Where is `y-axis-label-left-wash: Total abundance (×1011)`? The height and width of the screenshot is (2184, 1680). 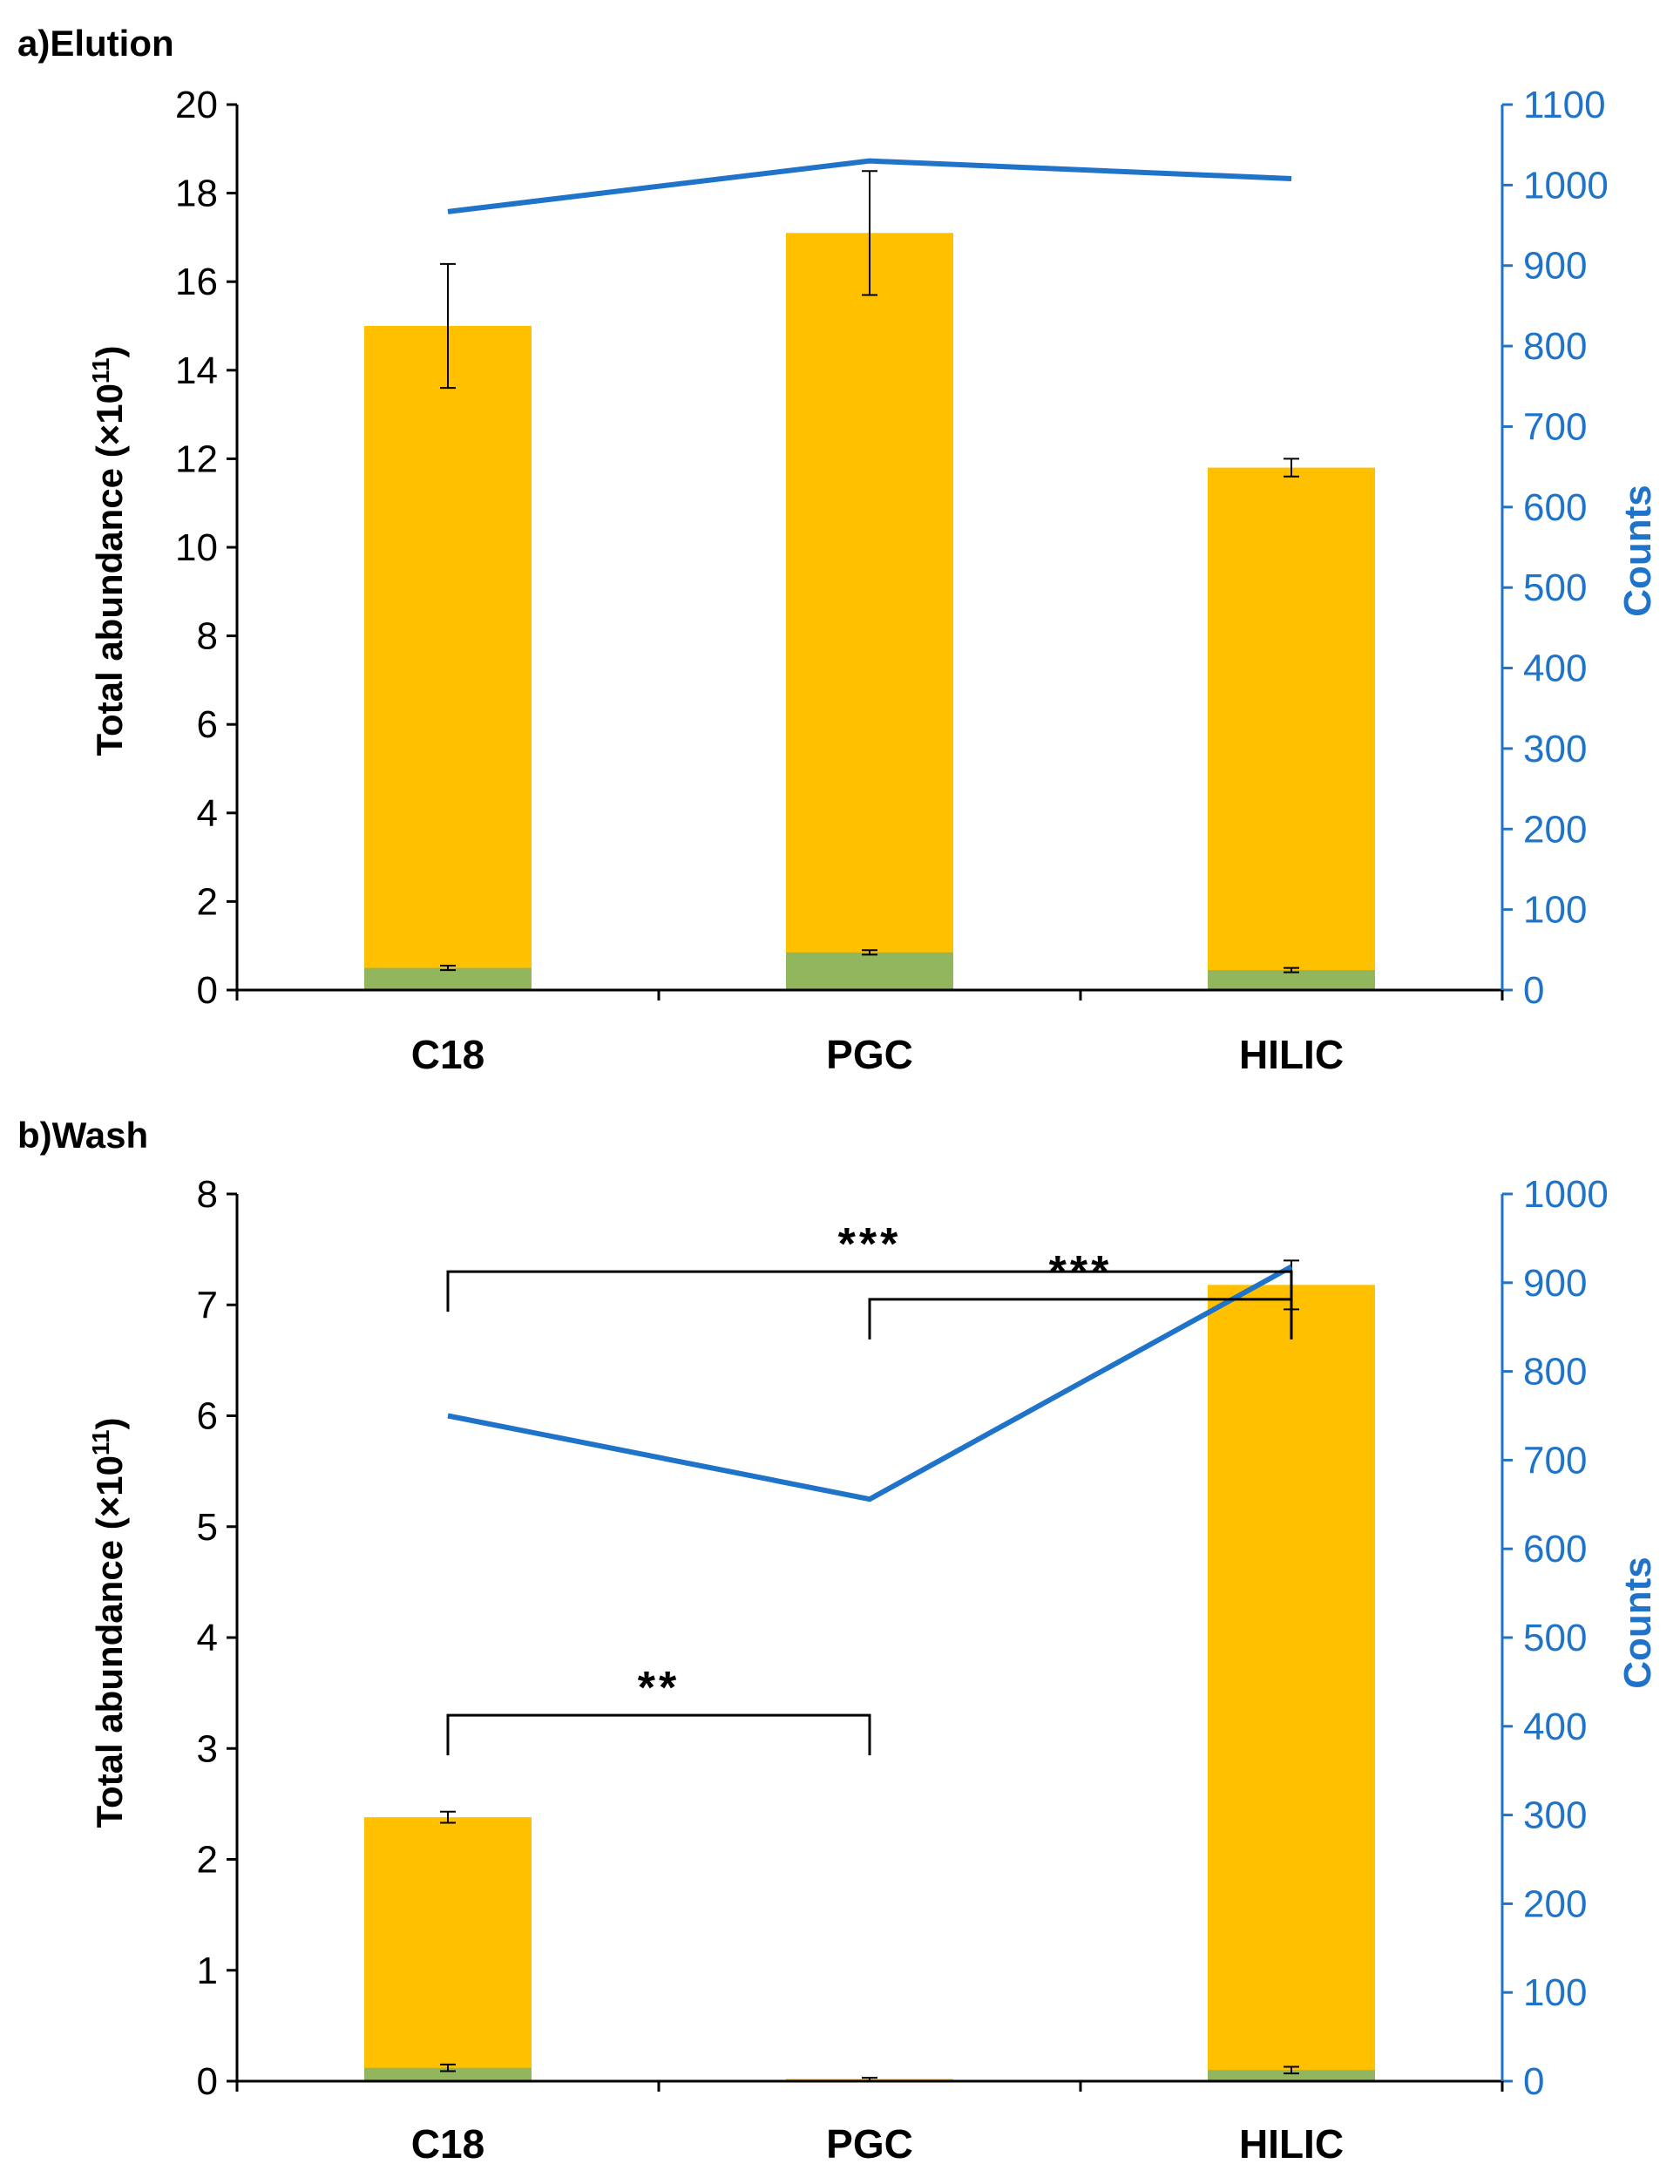
y-axis-label-left-wash: Total abundance (×1011) is located at coordinates (109, 1622).